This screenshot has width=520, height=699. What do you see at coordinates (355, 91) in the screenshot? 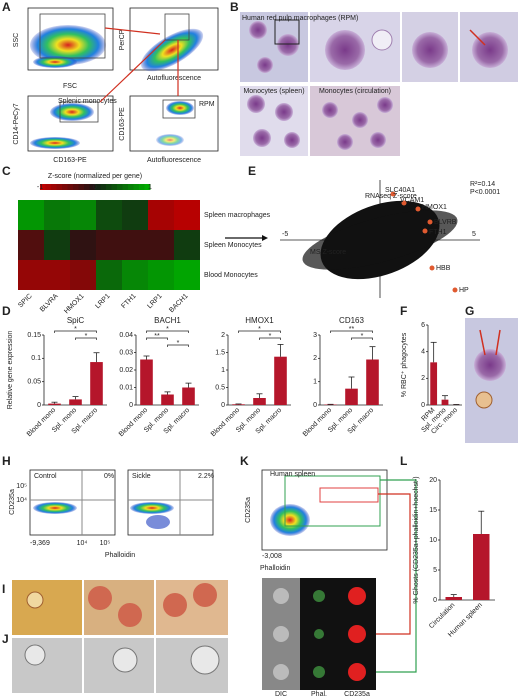
I see `image-caption: Monocytes (circulation)` at bounding box center [355, 91].